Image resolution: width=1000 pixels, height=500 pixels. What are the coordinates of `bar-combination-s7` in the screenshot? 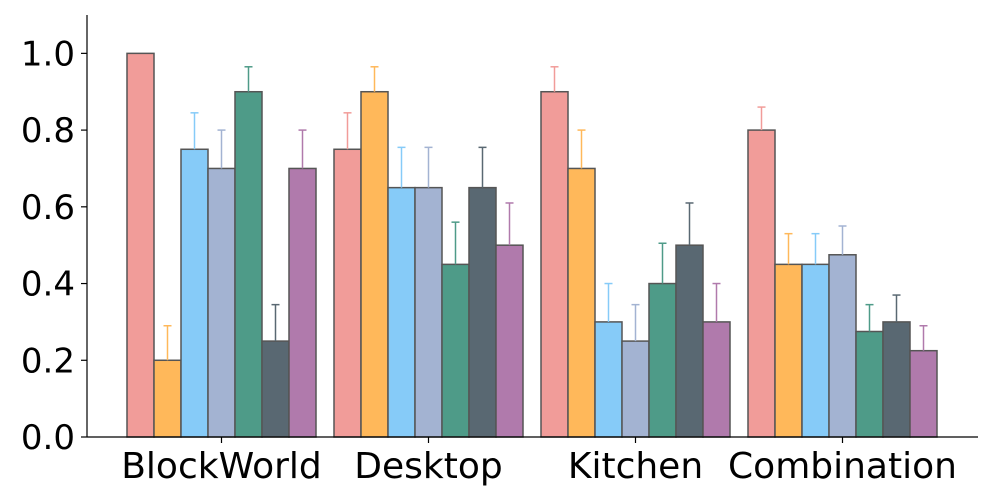 It's located at (923, 393).